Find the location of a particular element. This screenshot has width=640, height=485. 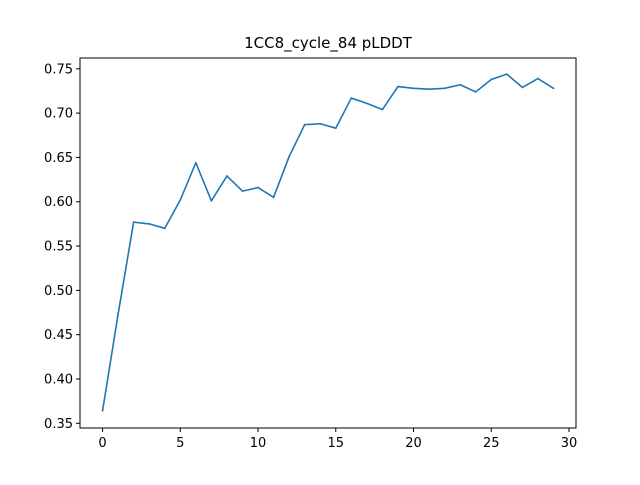

x-axis: 0 5 10 15 20 25 30 is located at coordinates (337, 439).